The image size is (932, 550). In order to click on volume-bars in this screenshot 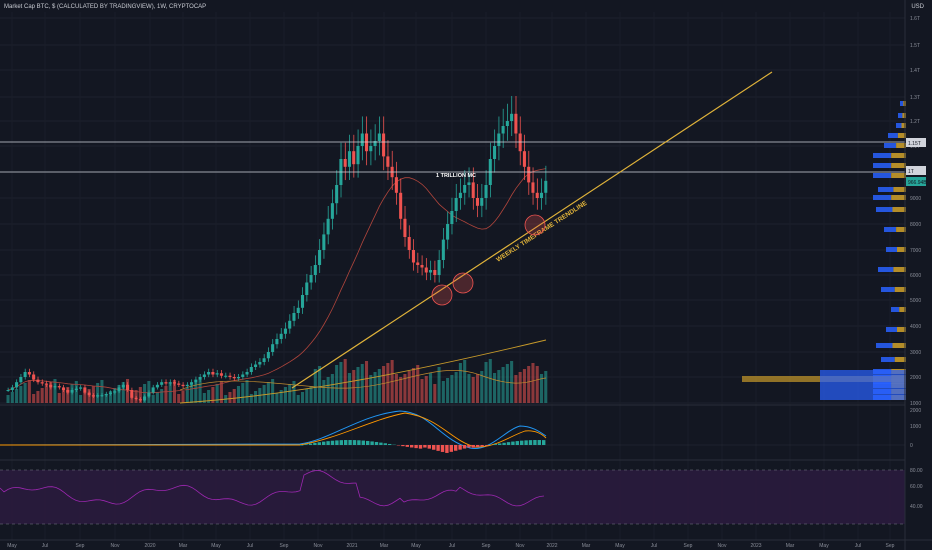, I will do `click(277, 381)`.